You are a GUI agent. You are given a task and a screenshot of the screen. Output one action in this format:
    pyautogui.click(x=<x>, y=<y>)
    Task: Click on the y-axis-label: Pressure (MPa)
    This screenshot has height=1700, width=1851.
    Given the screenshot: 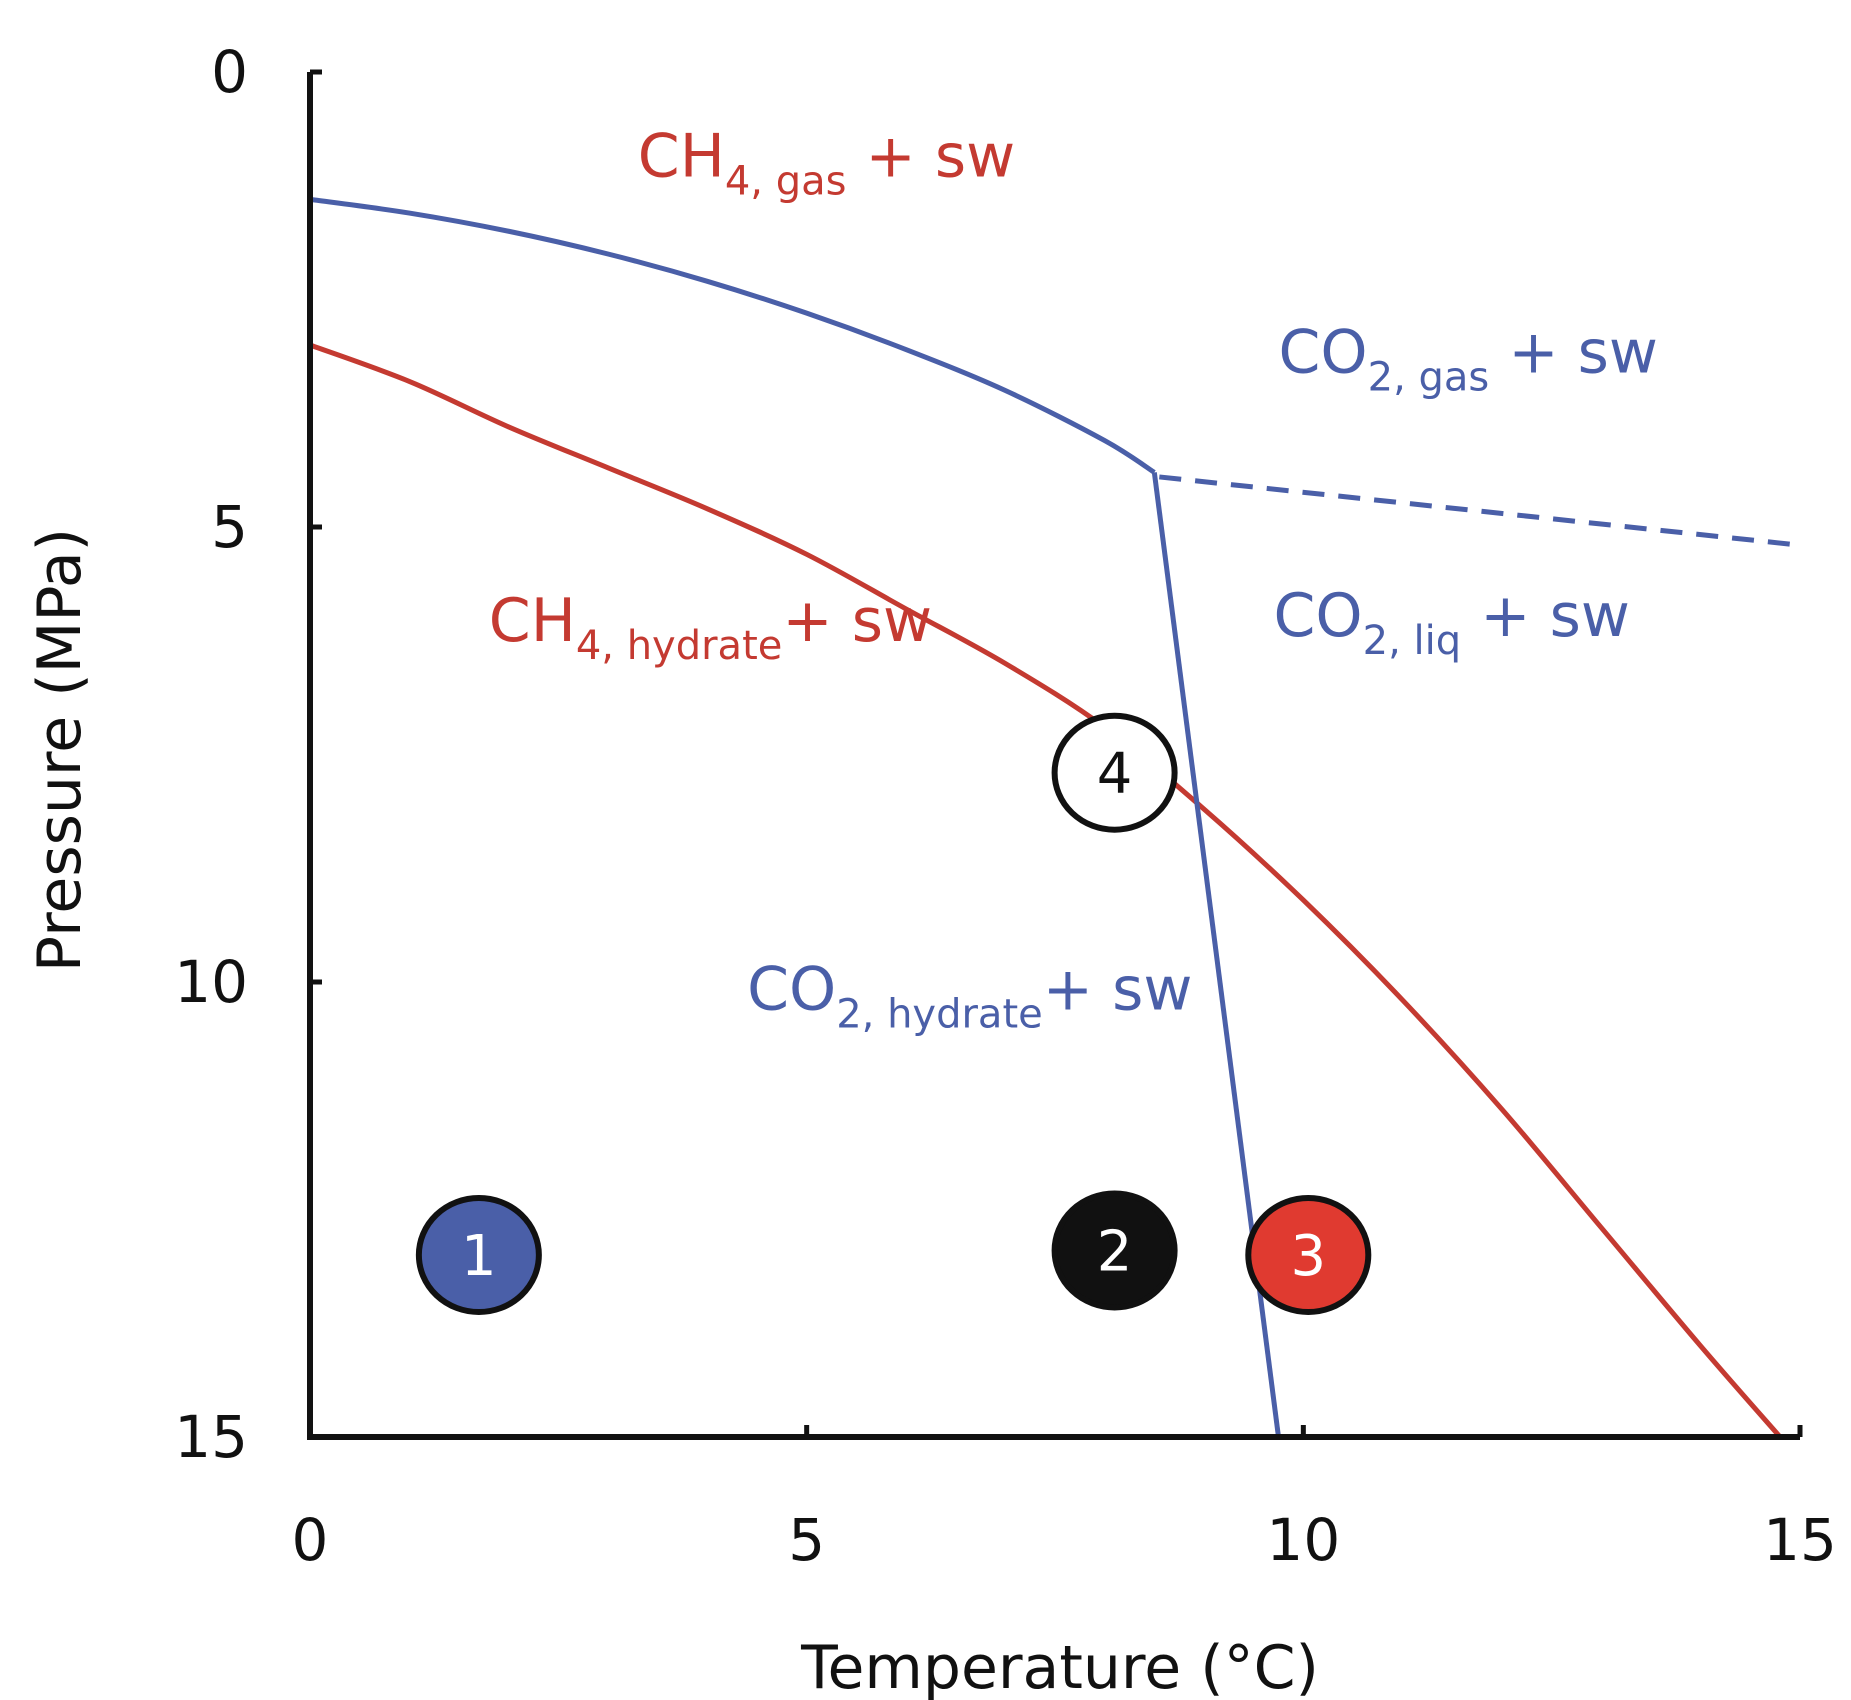 What is the action you would take?
    pyautogui.click(x=60, y=750)
    